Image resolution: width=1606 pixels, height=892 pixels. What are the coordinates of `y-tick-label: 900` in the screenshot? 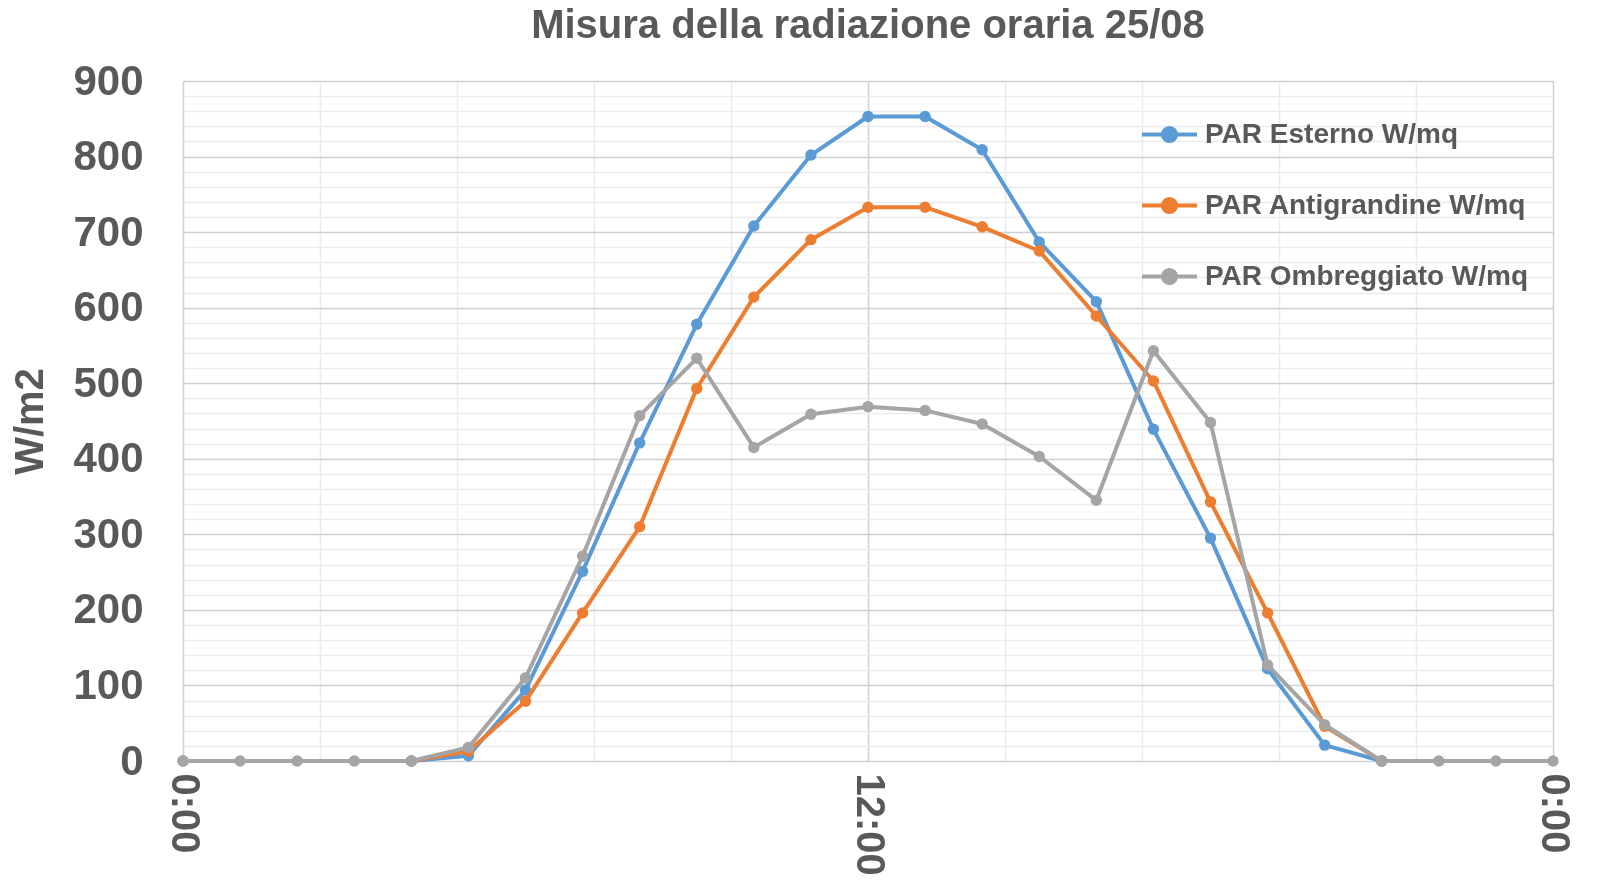 It's located at (108, 80).